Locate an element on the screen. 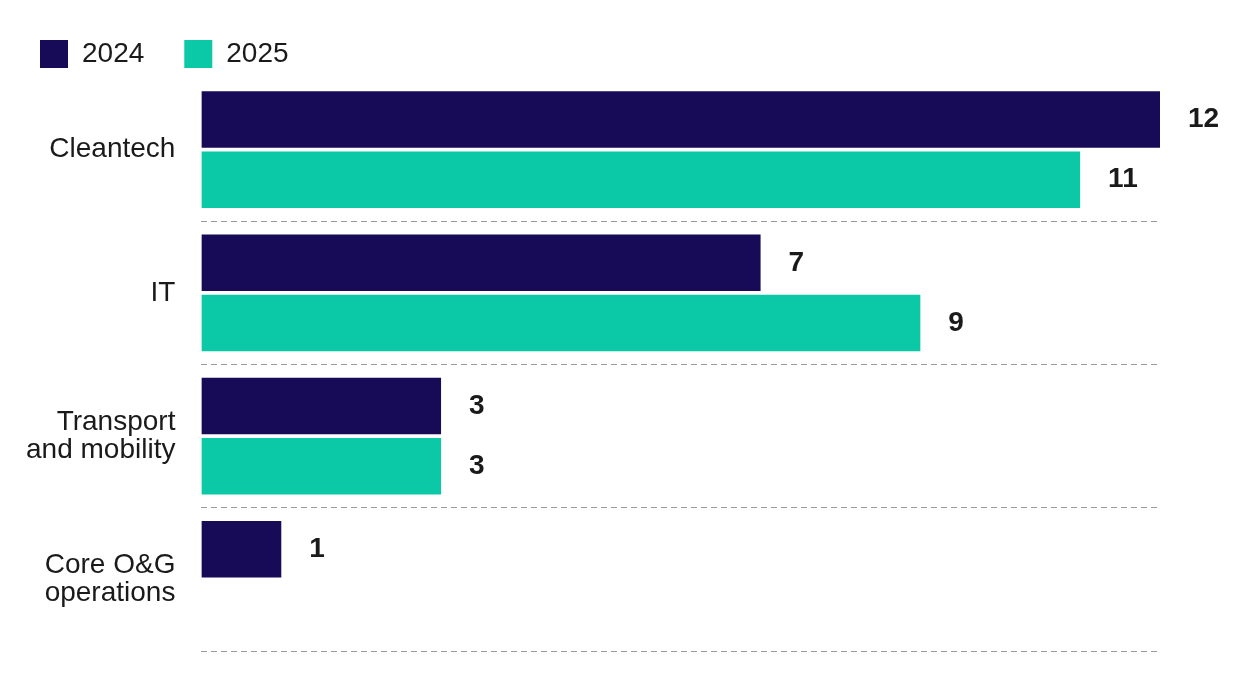  legend-label: 2025 is located at coordinates (257, 52).